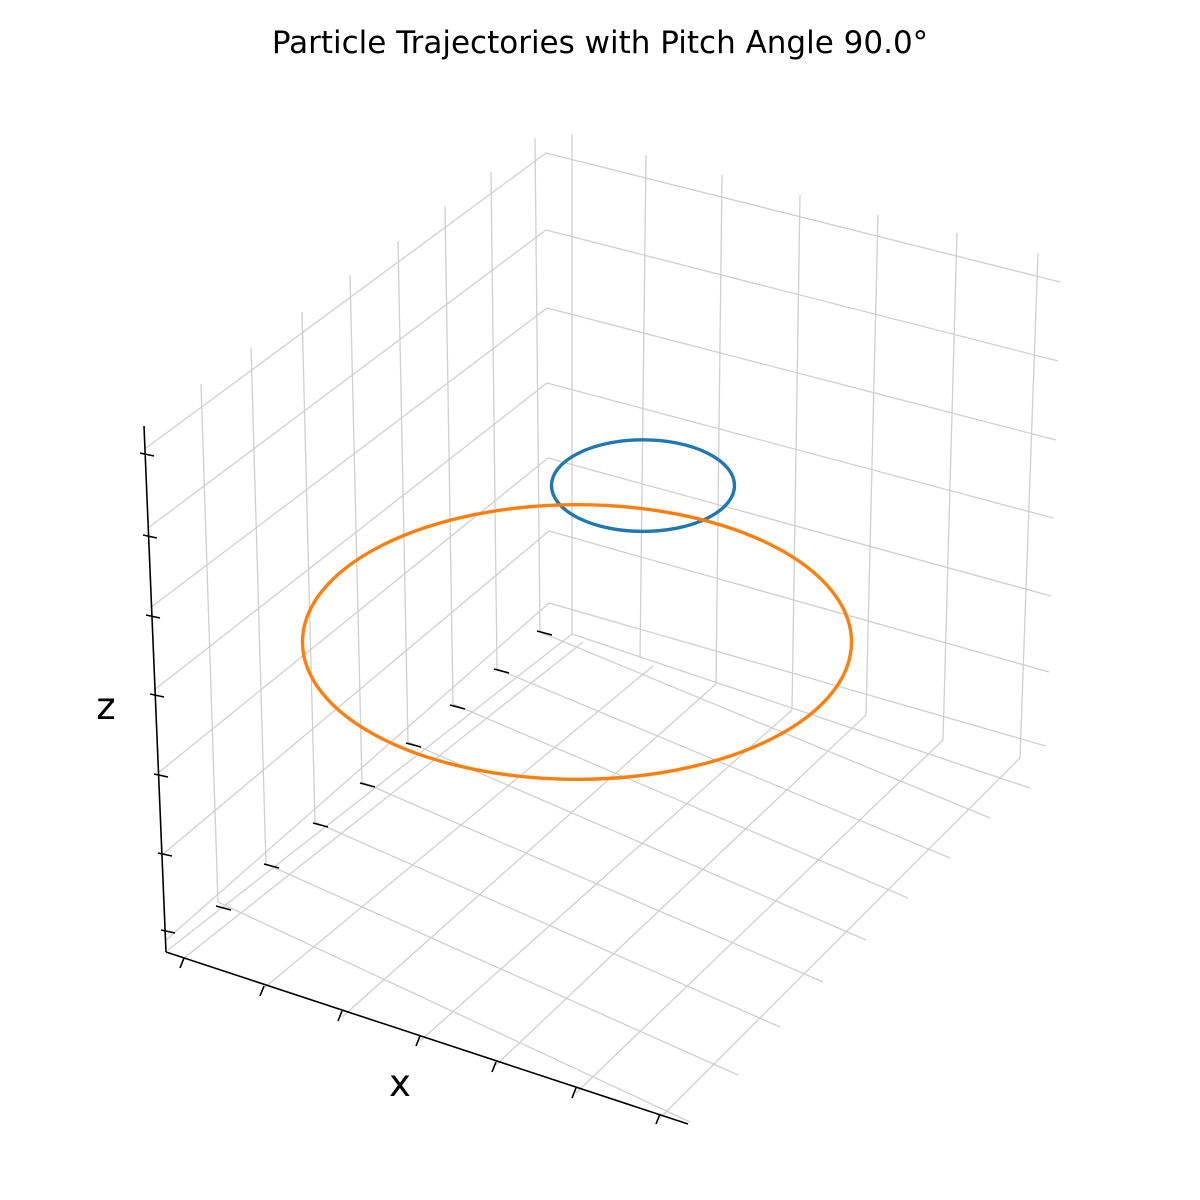 This screenshot has height=1200, width=1200. What do you see at coordinates (384, 770) in the screenshot?
I see `y-axis-ticks` at bounding box center [384, 770].